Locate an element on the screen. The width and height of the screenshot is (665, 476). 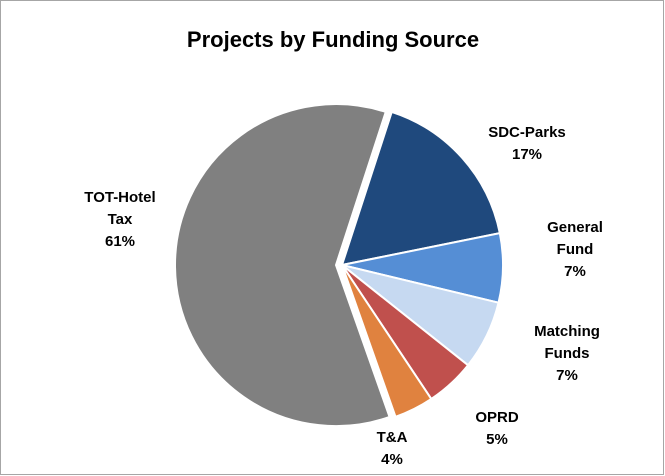
slice-label: T&A is located at coordinates (392, 437).